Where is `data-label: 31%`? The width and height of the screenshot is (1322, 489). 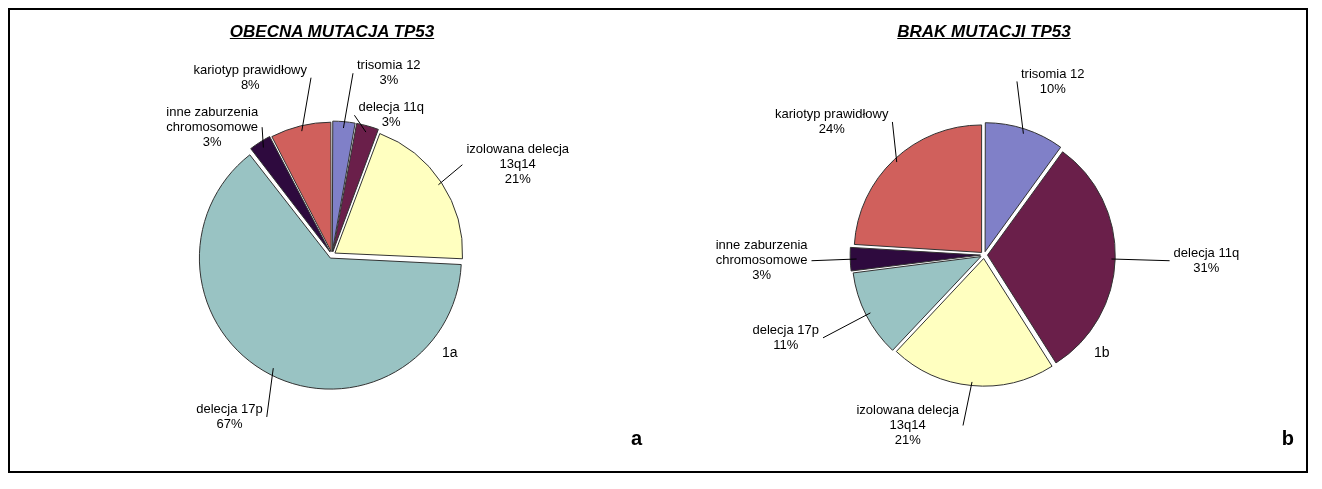 data-label: 31% is located at coordinates (1206, 267).